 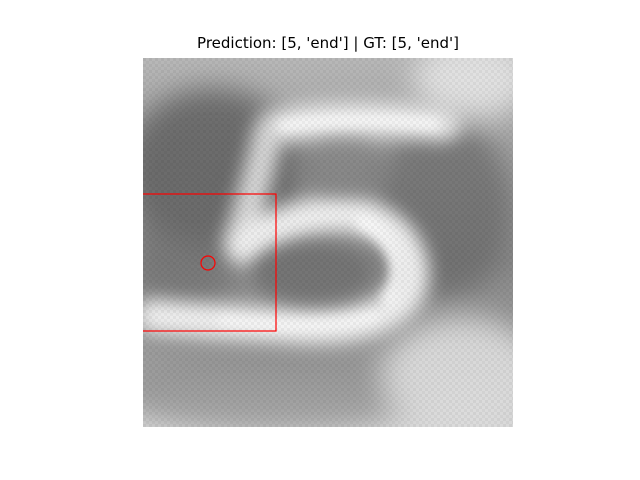 I want to click on prediction-marker, so click(x=208, y=263).